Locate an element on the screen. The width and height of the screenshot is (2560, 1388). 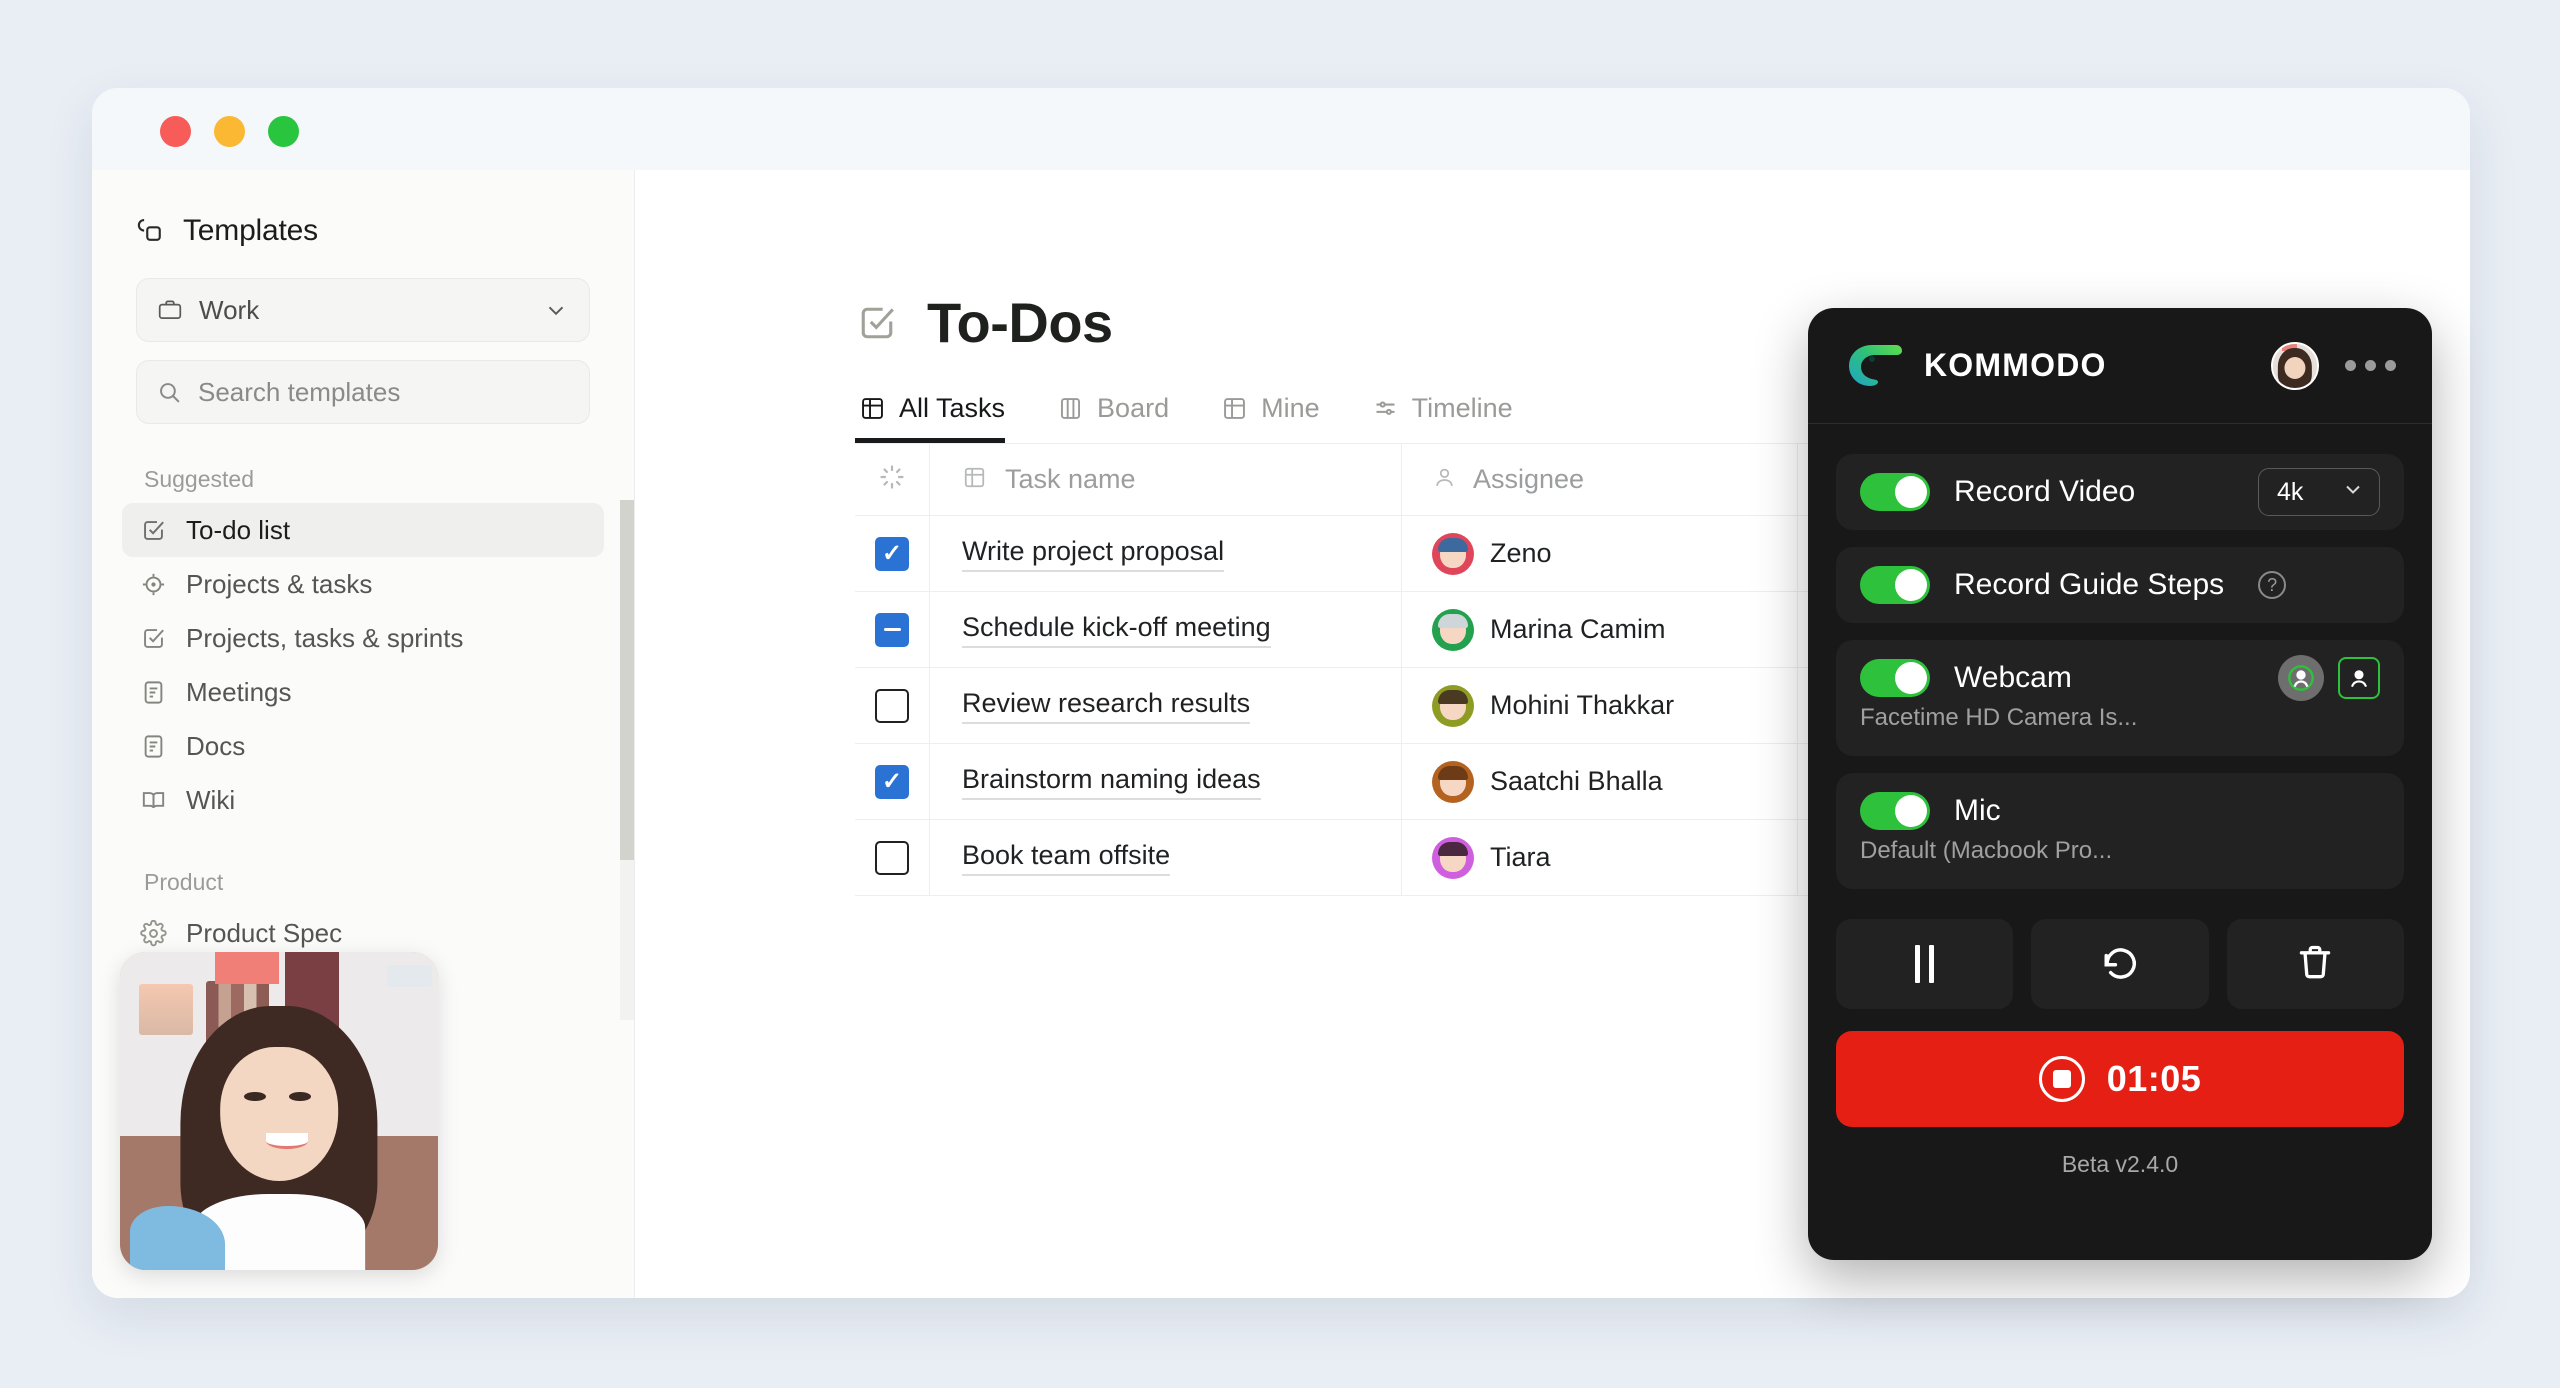
option-webcam: Webcam is located at coordinates (2120, 698).